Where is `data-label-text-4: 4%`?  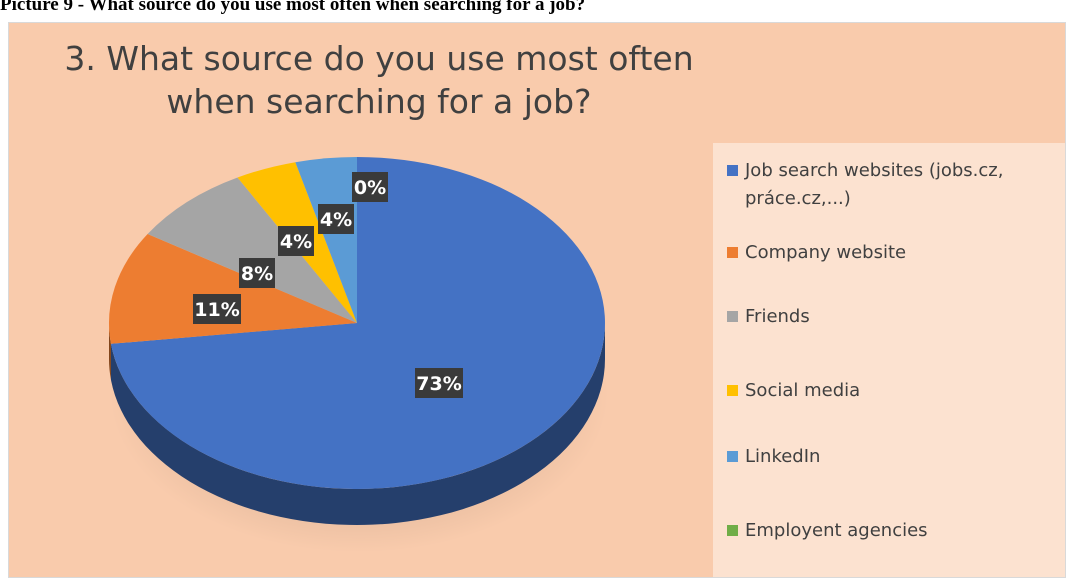 data-label-text-4: 4% is located at coordinates (336, 220).